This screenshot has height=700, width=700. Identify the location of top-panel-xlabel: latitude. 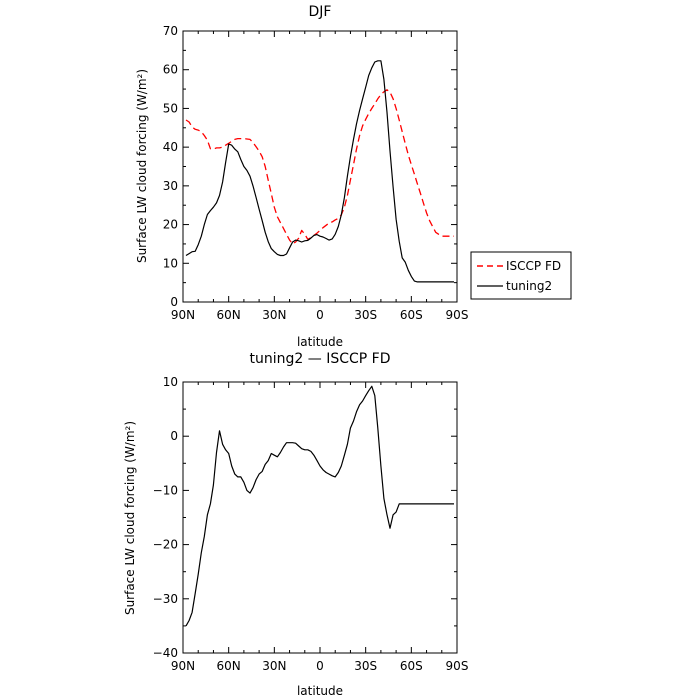
(320, 342).